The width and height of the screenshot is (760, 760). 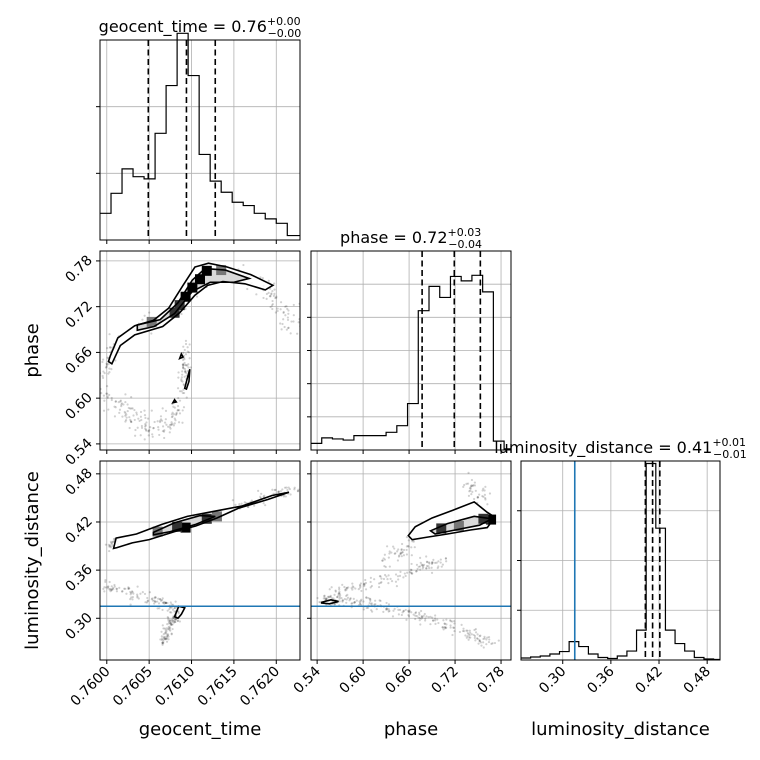 I want to click on x-tick-label: 0.66, so click(x=399, y=679).